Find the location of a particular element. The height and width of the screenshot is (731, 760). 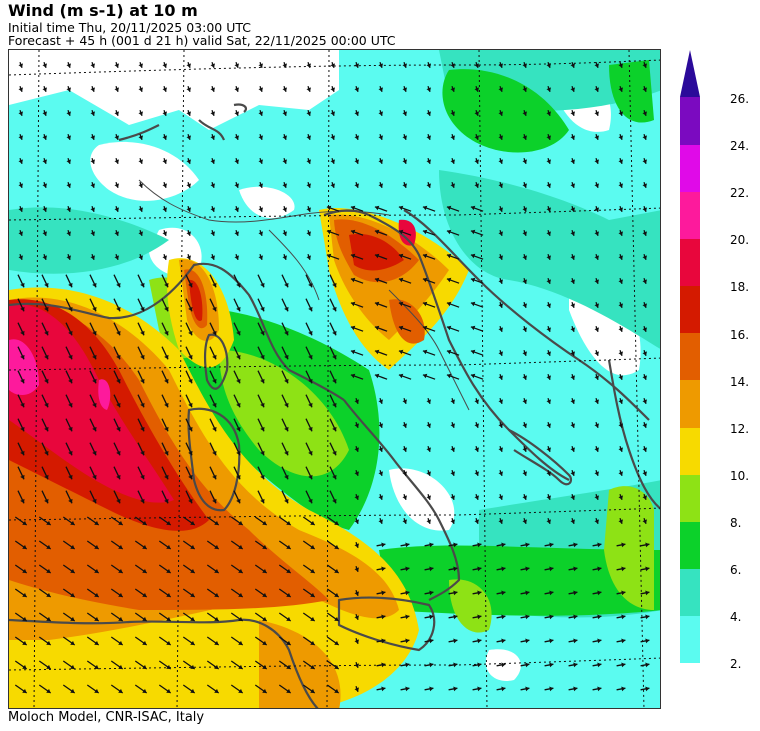

colorbar-label: 22. is located at coordinates (740, 193).